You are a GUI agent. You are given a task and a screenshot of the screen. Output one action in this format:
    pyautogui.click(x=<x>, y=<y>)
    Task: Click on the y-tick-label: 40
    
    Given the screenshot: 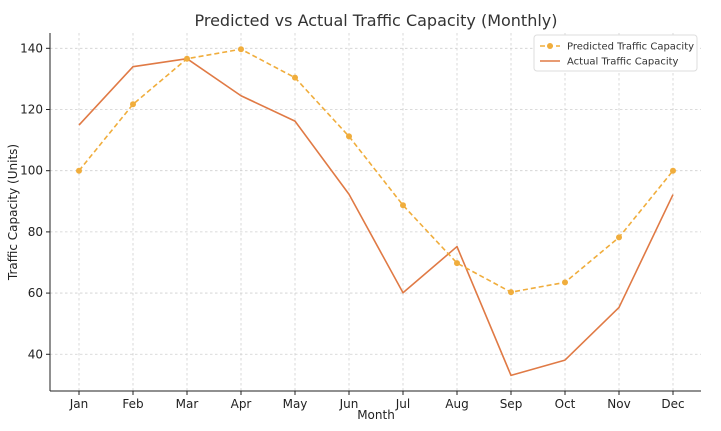 What is the action you would take?
    pyautogui.click(x=35, y=354)
    